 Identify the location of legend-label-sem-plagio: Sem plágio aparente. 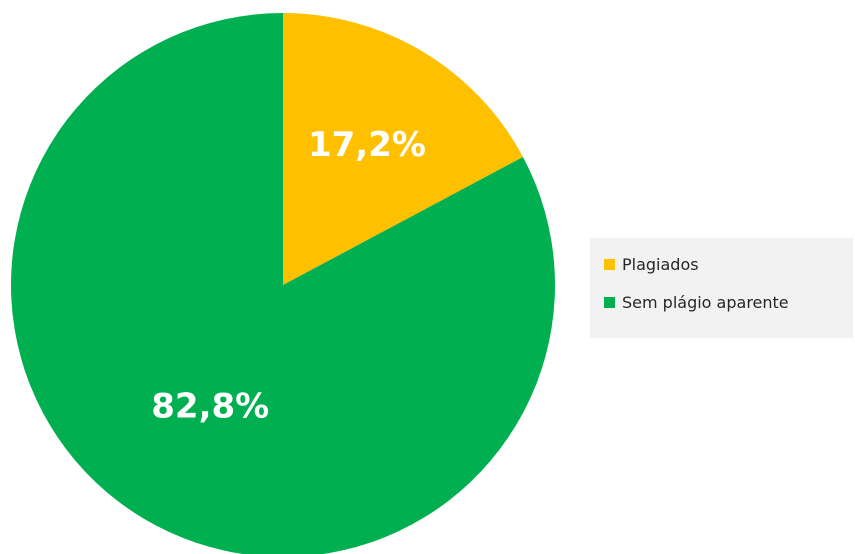
(705, 302).